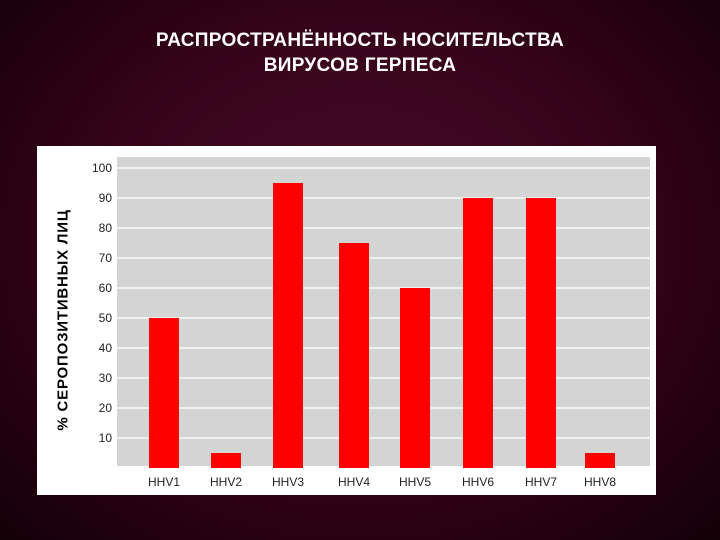 This screenshot has height=540, width=720. What do you see at coordinates (106, 288) in the screenshot?
I see `y-tick-label: 60` at bounding box center [106, 288].